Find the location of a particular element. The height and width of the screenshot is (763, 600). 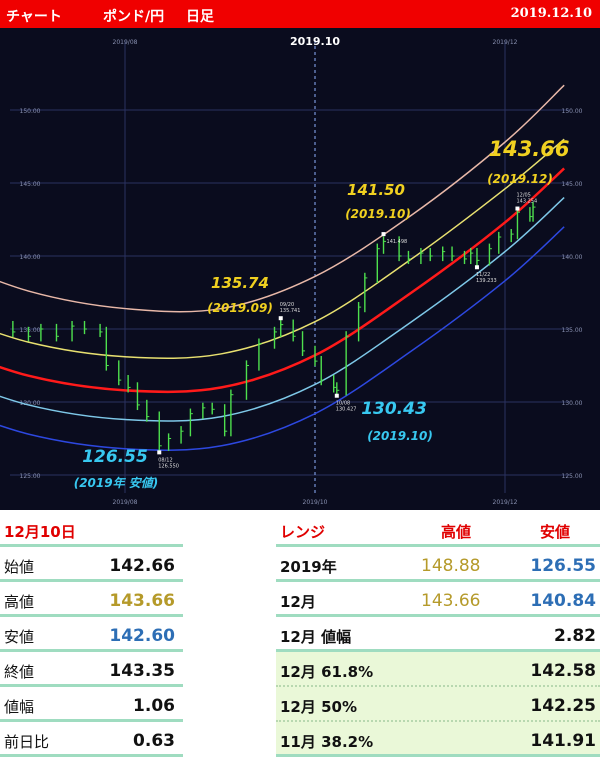

row-label: 12月 50% is located at coordinates (318, 707).